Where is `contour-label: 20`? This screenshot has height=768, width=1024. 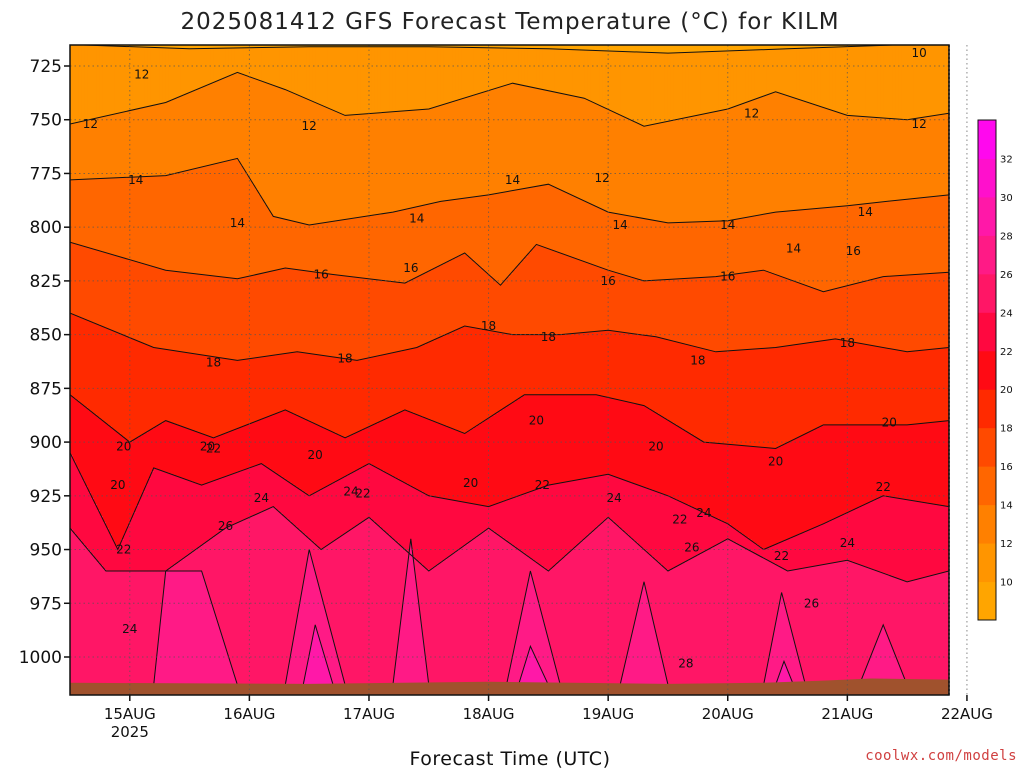 contour-label: 20 is located at coordinates (536, 421).